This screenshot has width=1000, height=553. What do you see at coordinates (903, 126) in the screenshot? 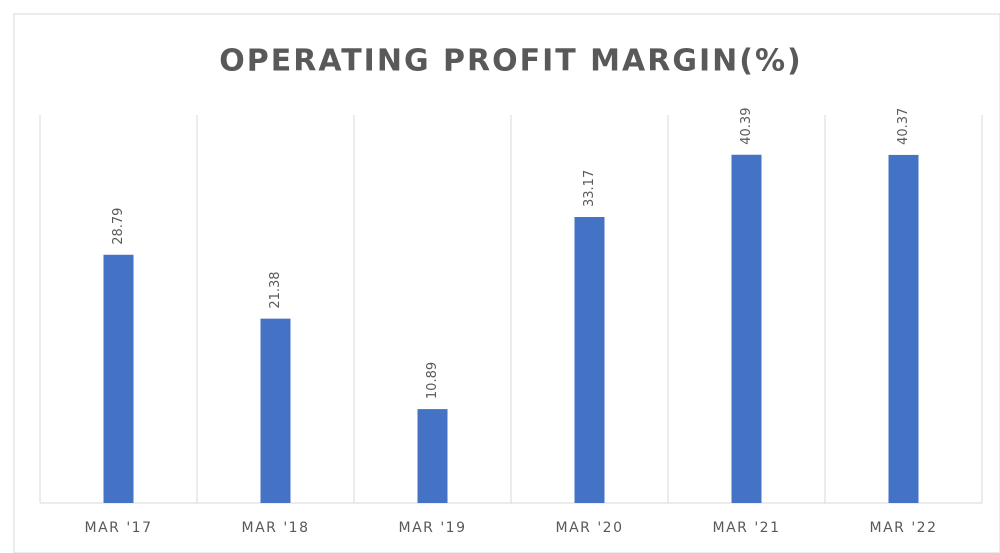
I see `data-label: 40.37` at bounding box center [903, 126].